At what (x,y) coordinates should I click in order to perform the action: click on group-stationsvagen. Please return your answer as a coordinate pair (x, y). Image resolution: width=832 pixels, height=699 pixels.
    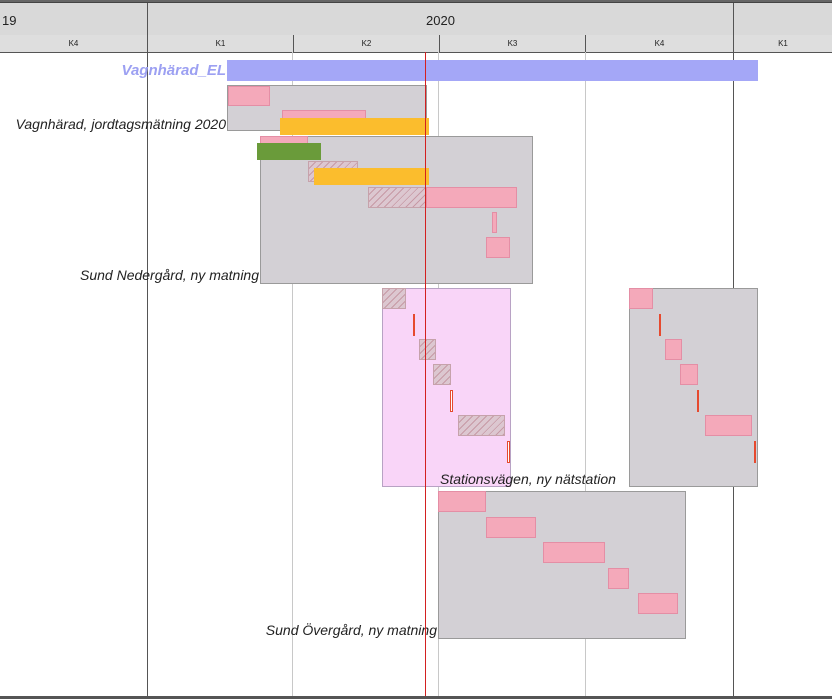
    Looking at the image, I should click on (446, 387).